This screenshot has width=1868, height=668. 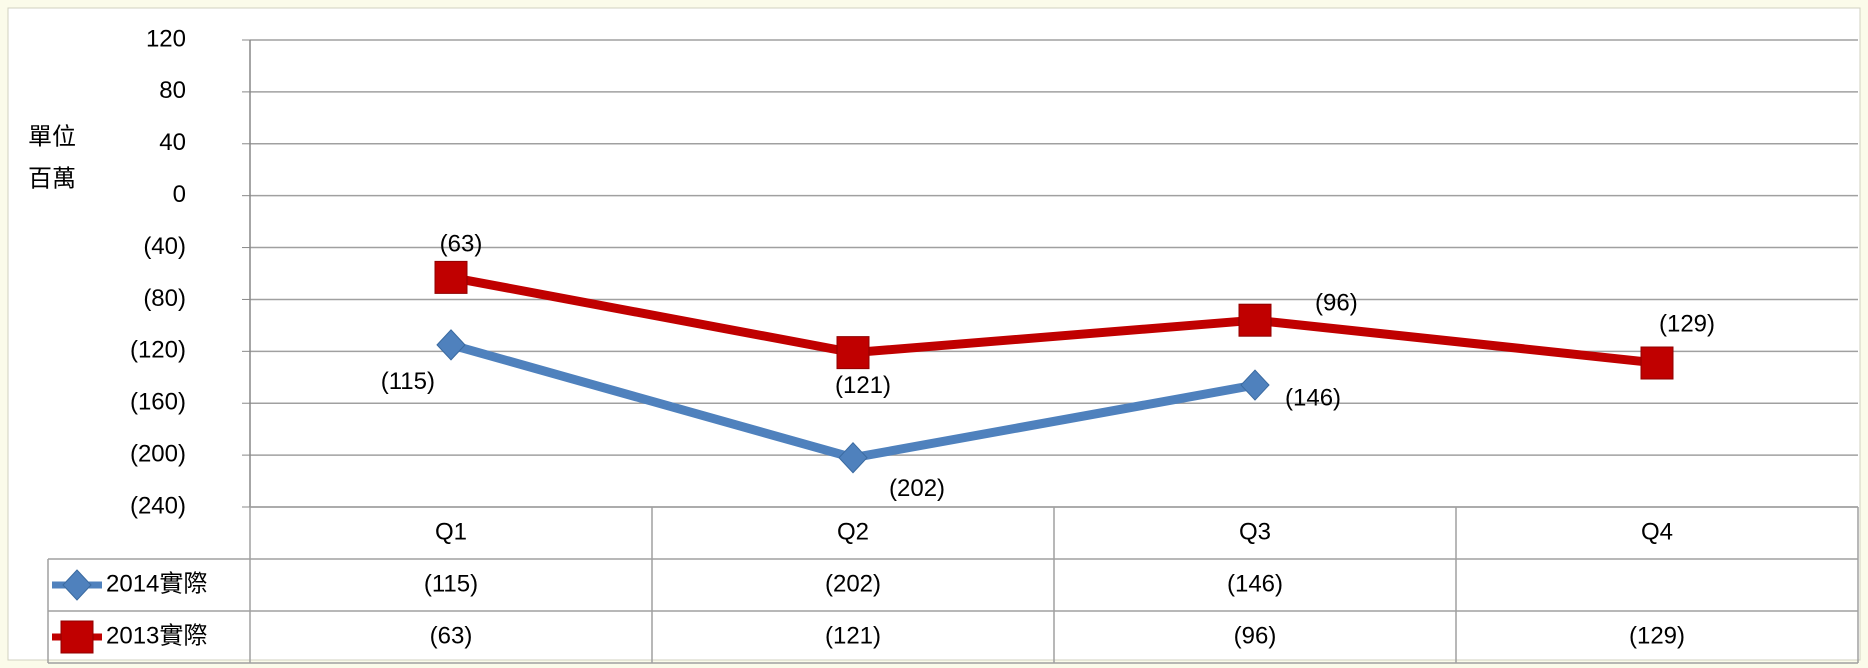 I want to click on data-label: (129), so click(x=1687, y=323).